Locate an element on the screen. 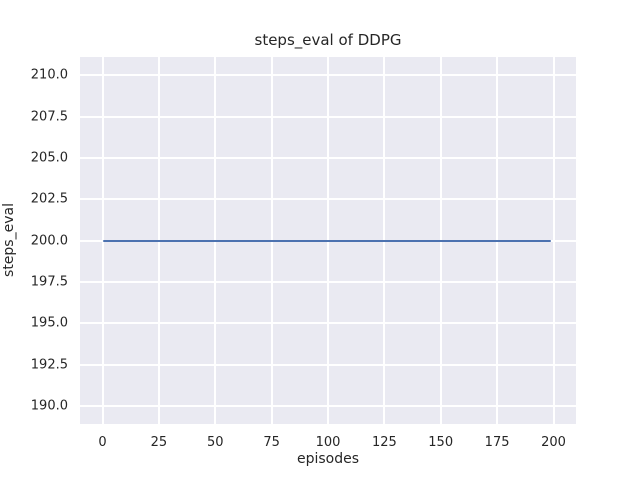 The width and height of the screenshot is (640, 480). x-tick-label: 25 is located at coordinates (159, 442).